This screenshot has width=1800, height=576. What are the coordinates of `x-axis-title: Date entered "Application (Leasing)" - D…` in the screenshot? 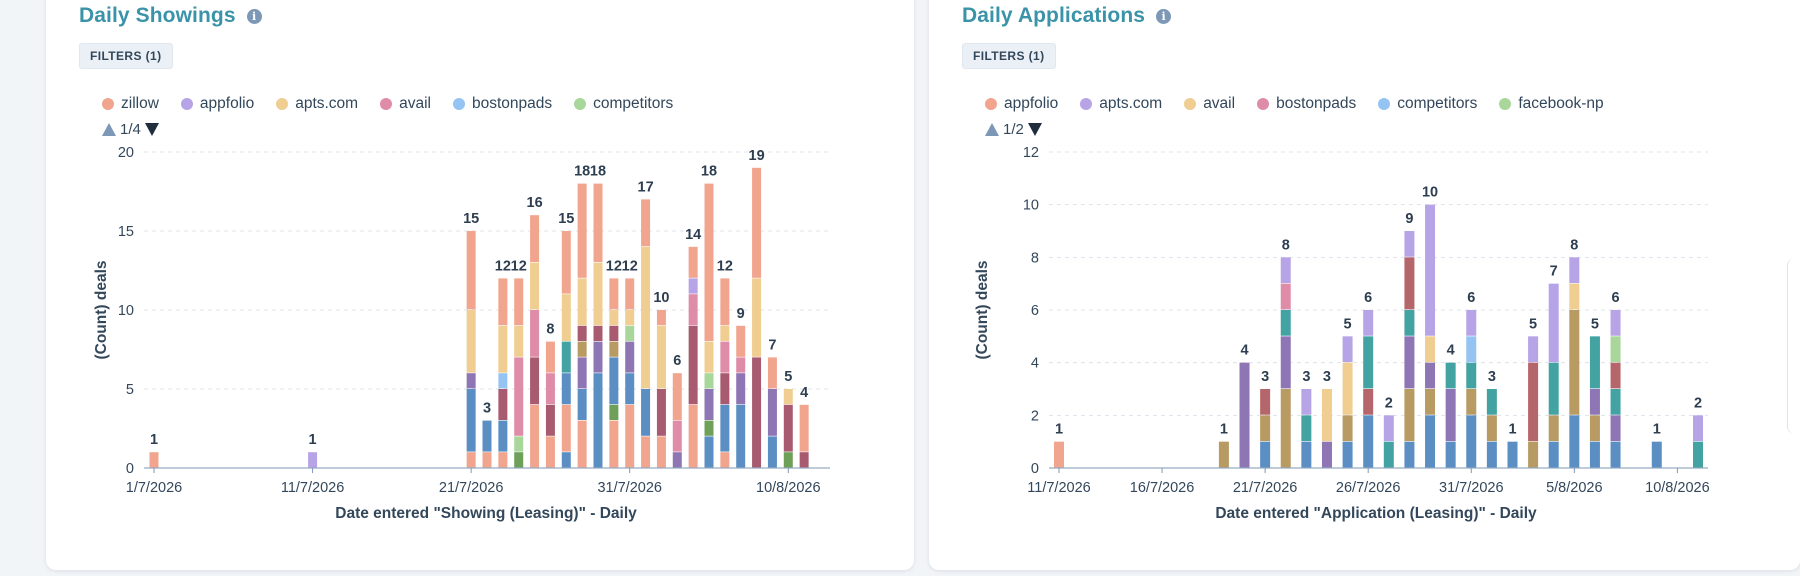 It's located at (1376, 513).